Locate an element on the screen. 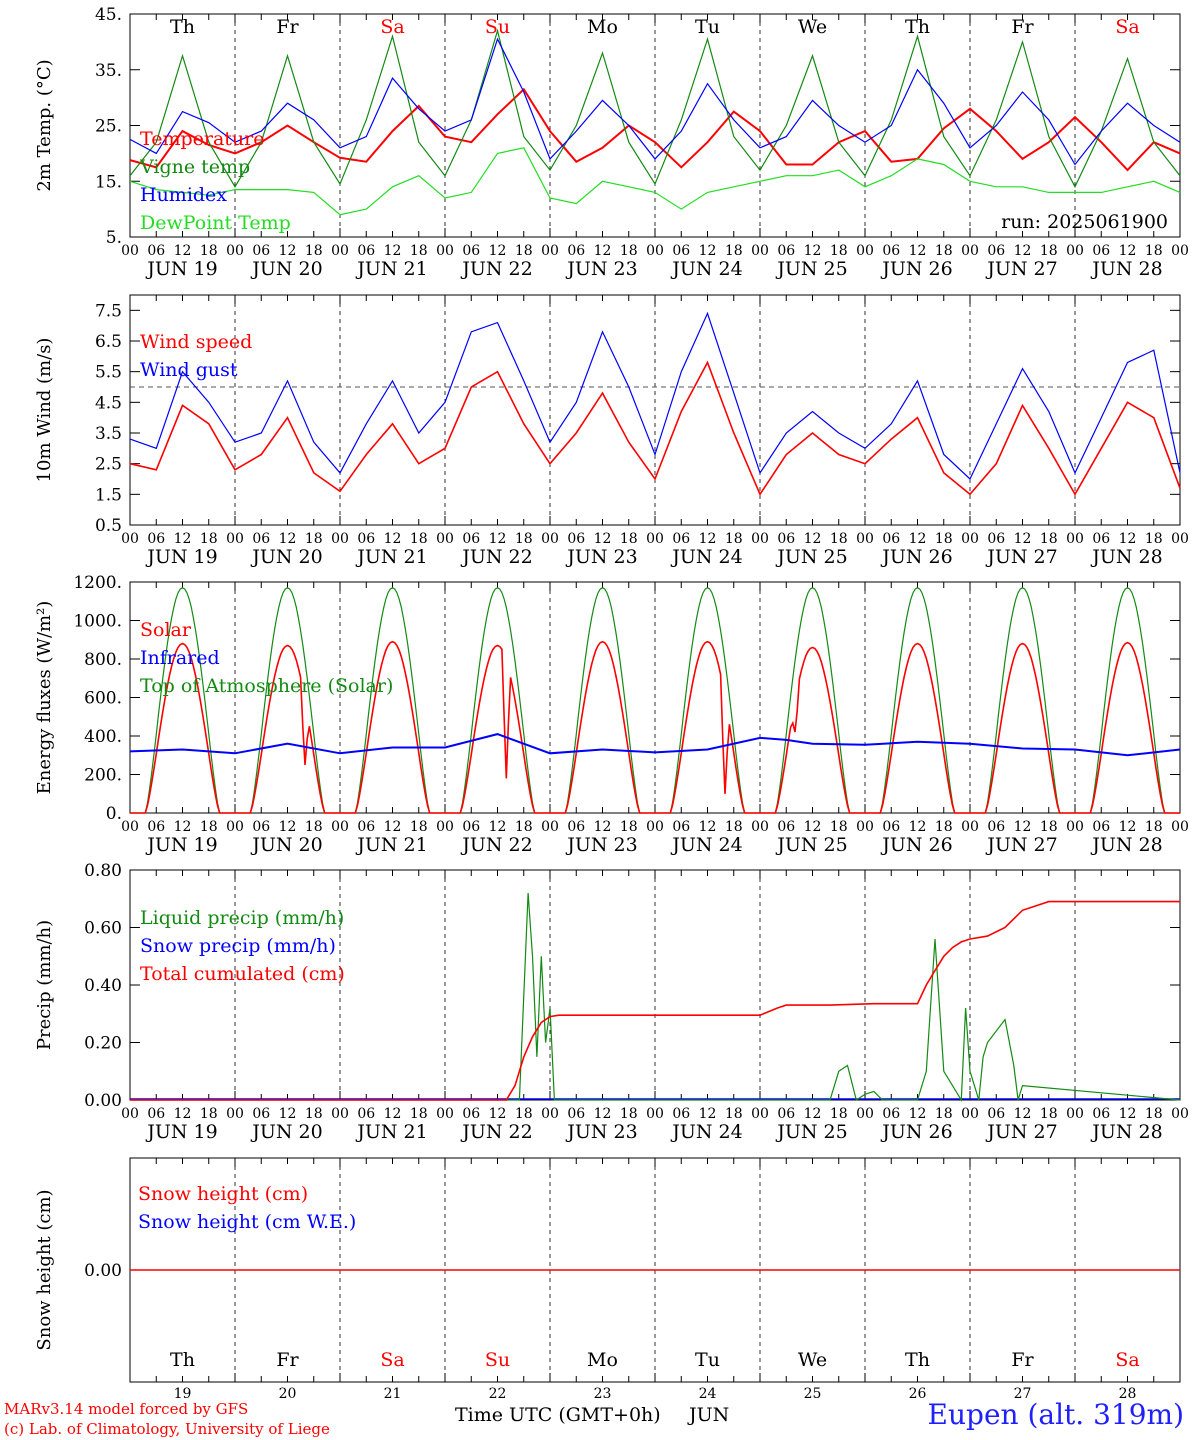 Image resolution: width=1194 pixels, height=1440 pixels. day-number-label: 23 is located at coordinates (603, 1394).